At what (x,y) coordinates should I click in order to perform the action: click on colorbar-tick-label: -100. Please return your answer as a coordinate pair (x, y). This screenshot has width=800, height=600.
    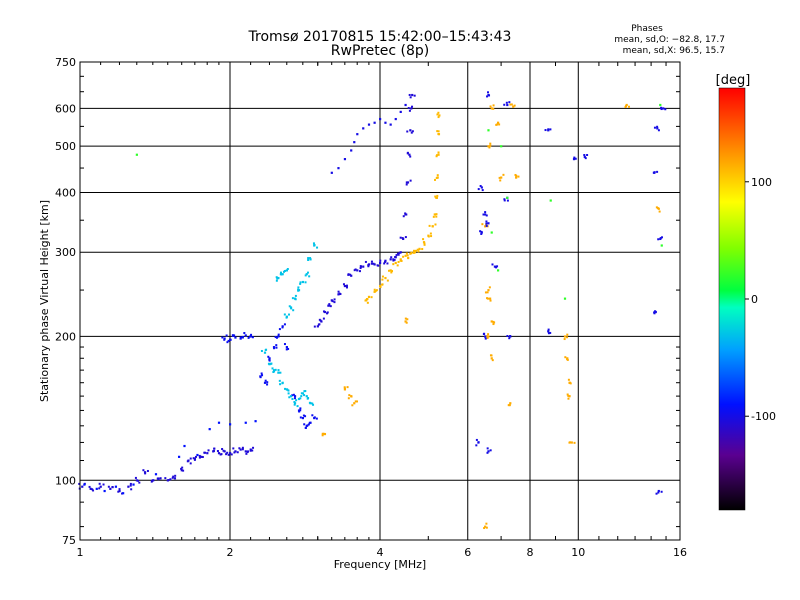
    Looking at the image, I should click on (763, 416).